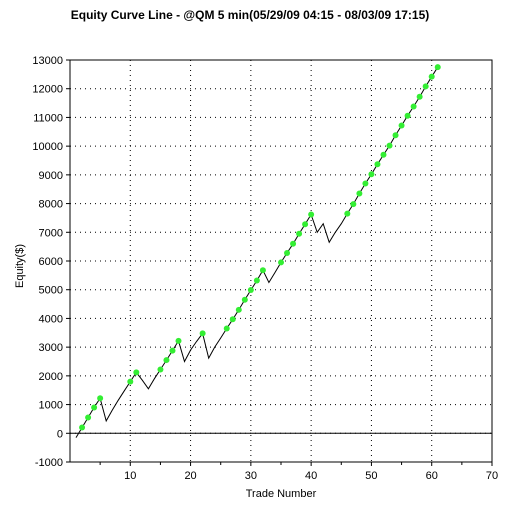 The image size is (520, 507). I want to click on y-tick-label: -1000, so click(49, 463).